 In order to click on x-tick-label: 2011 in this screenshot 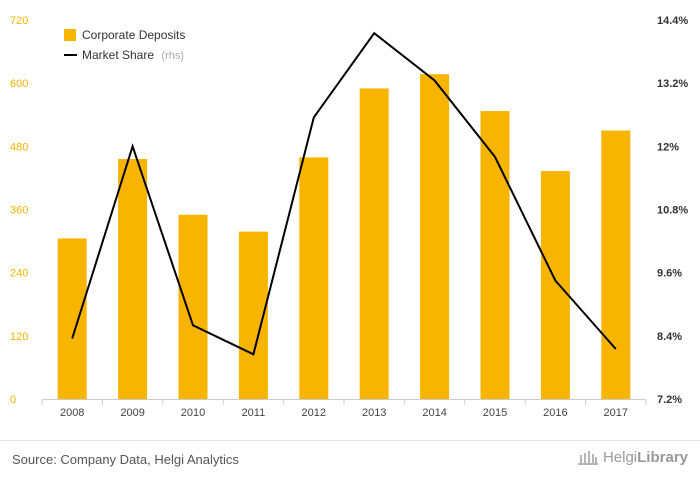, I will do `click(254, 413)`.